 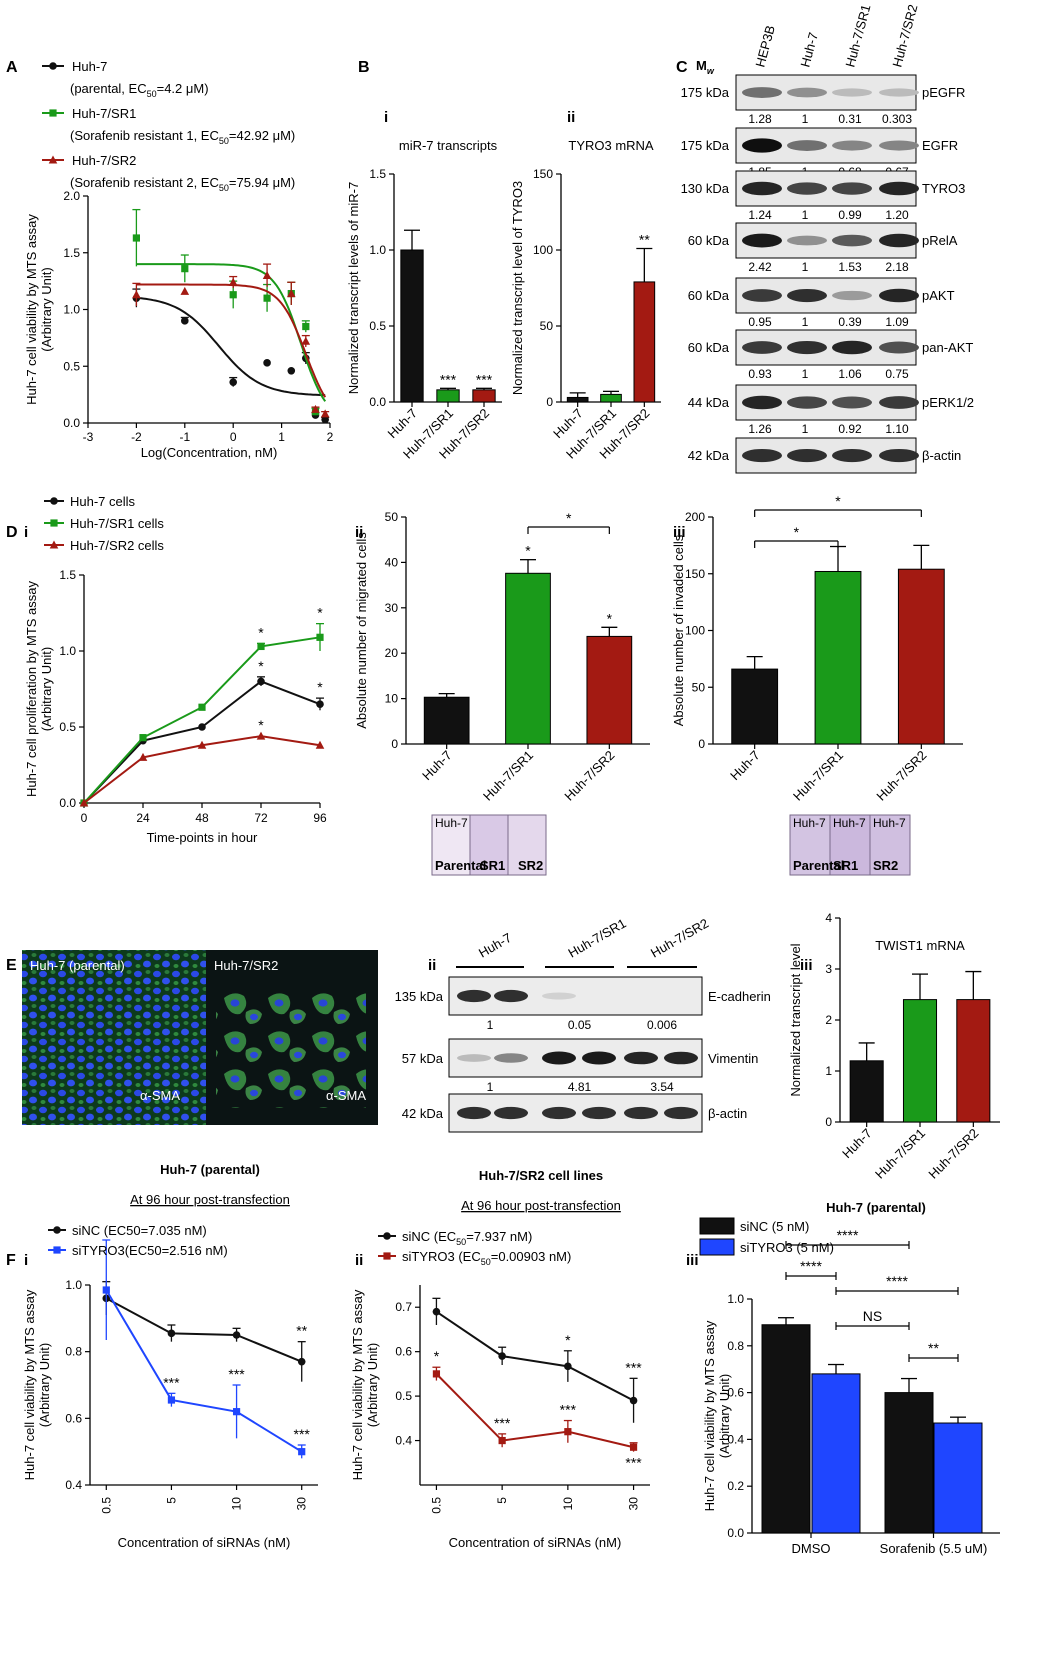 What do you see at coordinates (848, 1235) in the screenshot?
I see `chart-fiii-bracket-sig: ****` at bounding box center [848, 1235].